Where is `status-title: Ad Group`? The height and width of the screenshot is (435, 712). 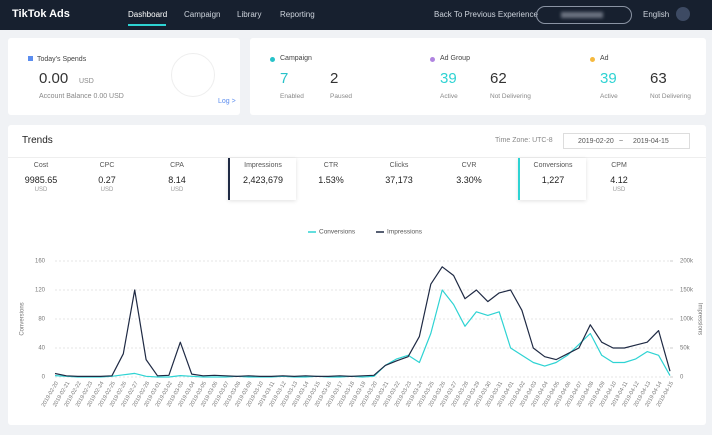
status-title: Ad Group is located at coordinates (455, 58).